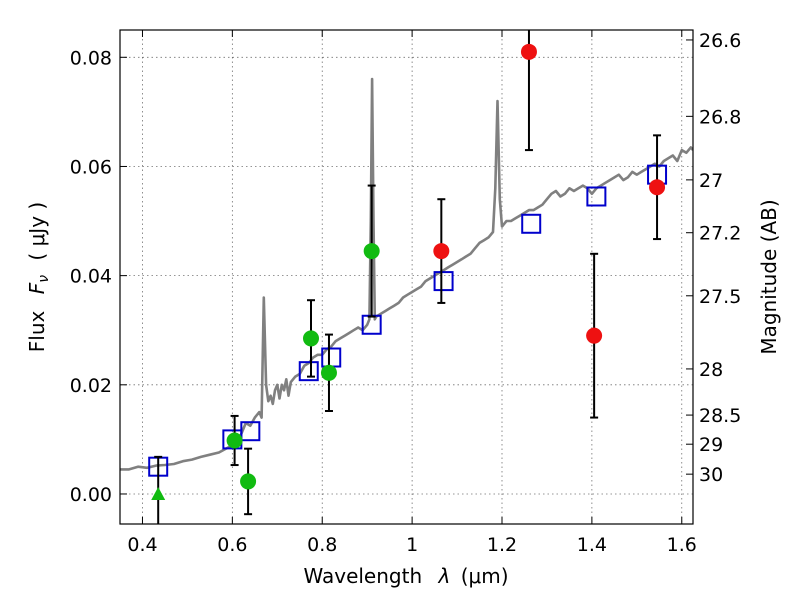  I want to click on y2-tick-label: 27.5, so click(720, 297).